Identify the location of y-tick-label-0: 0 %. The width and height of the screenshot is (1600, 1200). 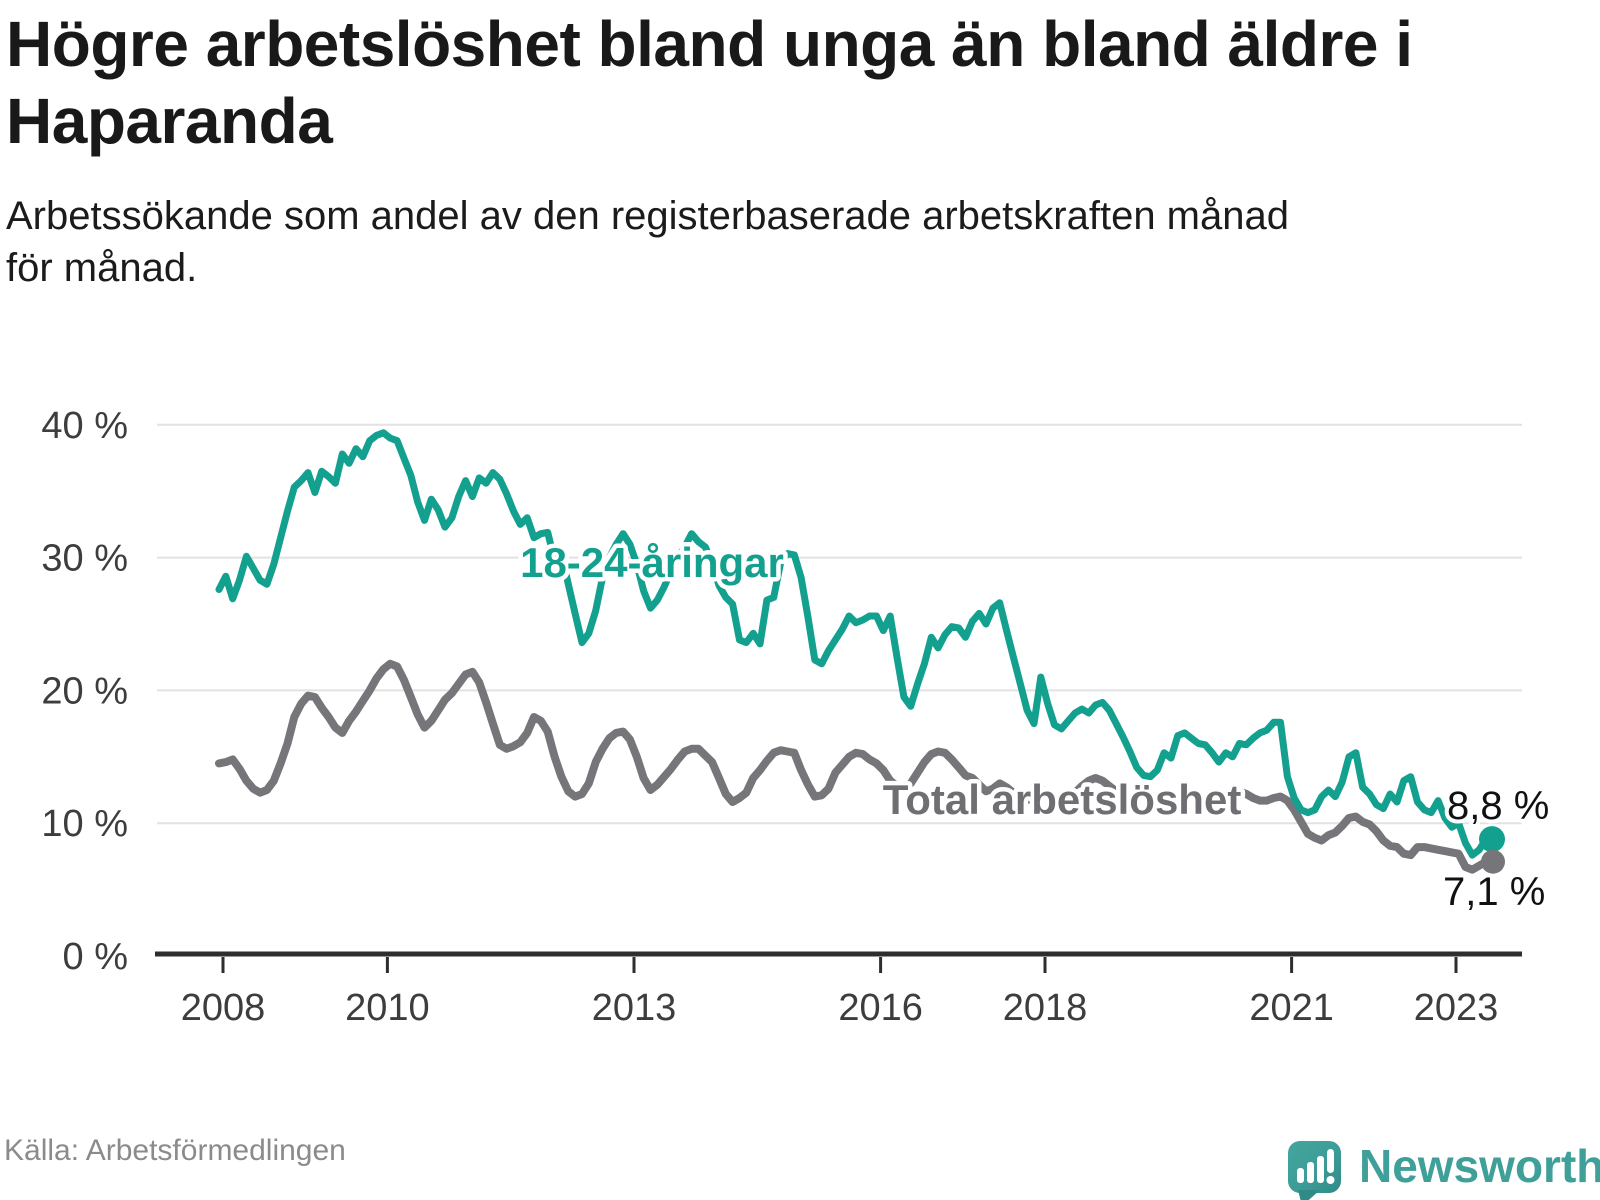
(95, 957).